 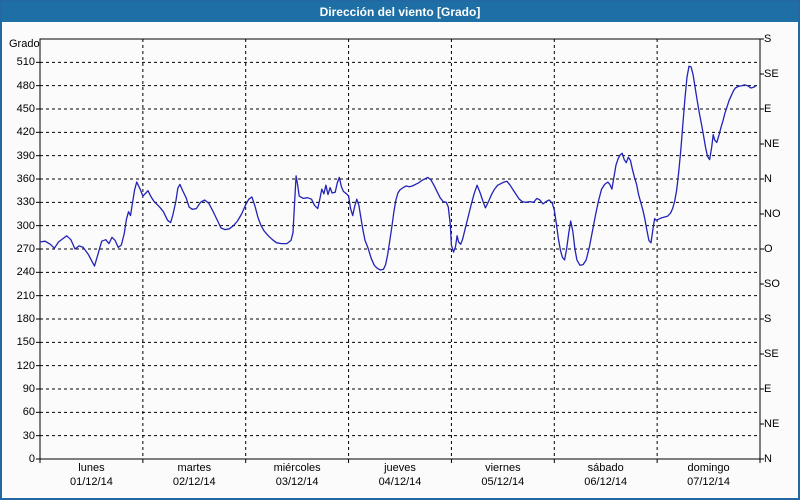 What do you see at coordinates (297, 475) in the screenshot?
I see `day-label: miércoles 03/12/14` at bounding box center [297, 475].